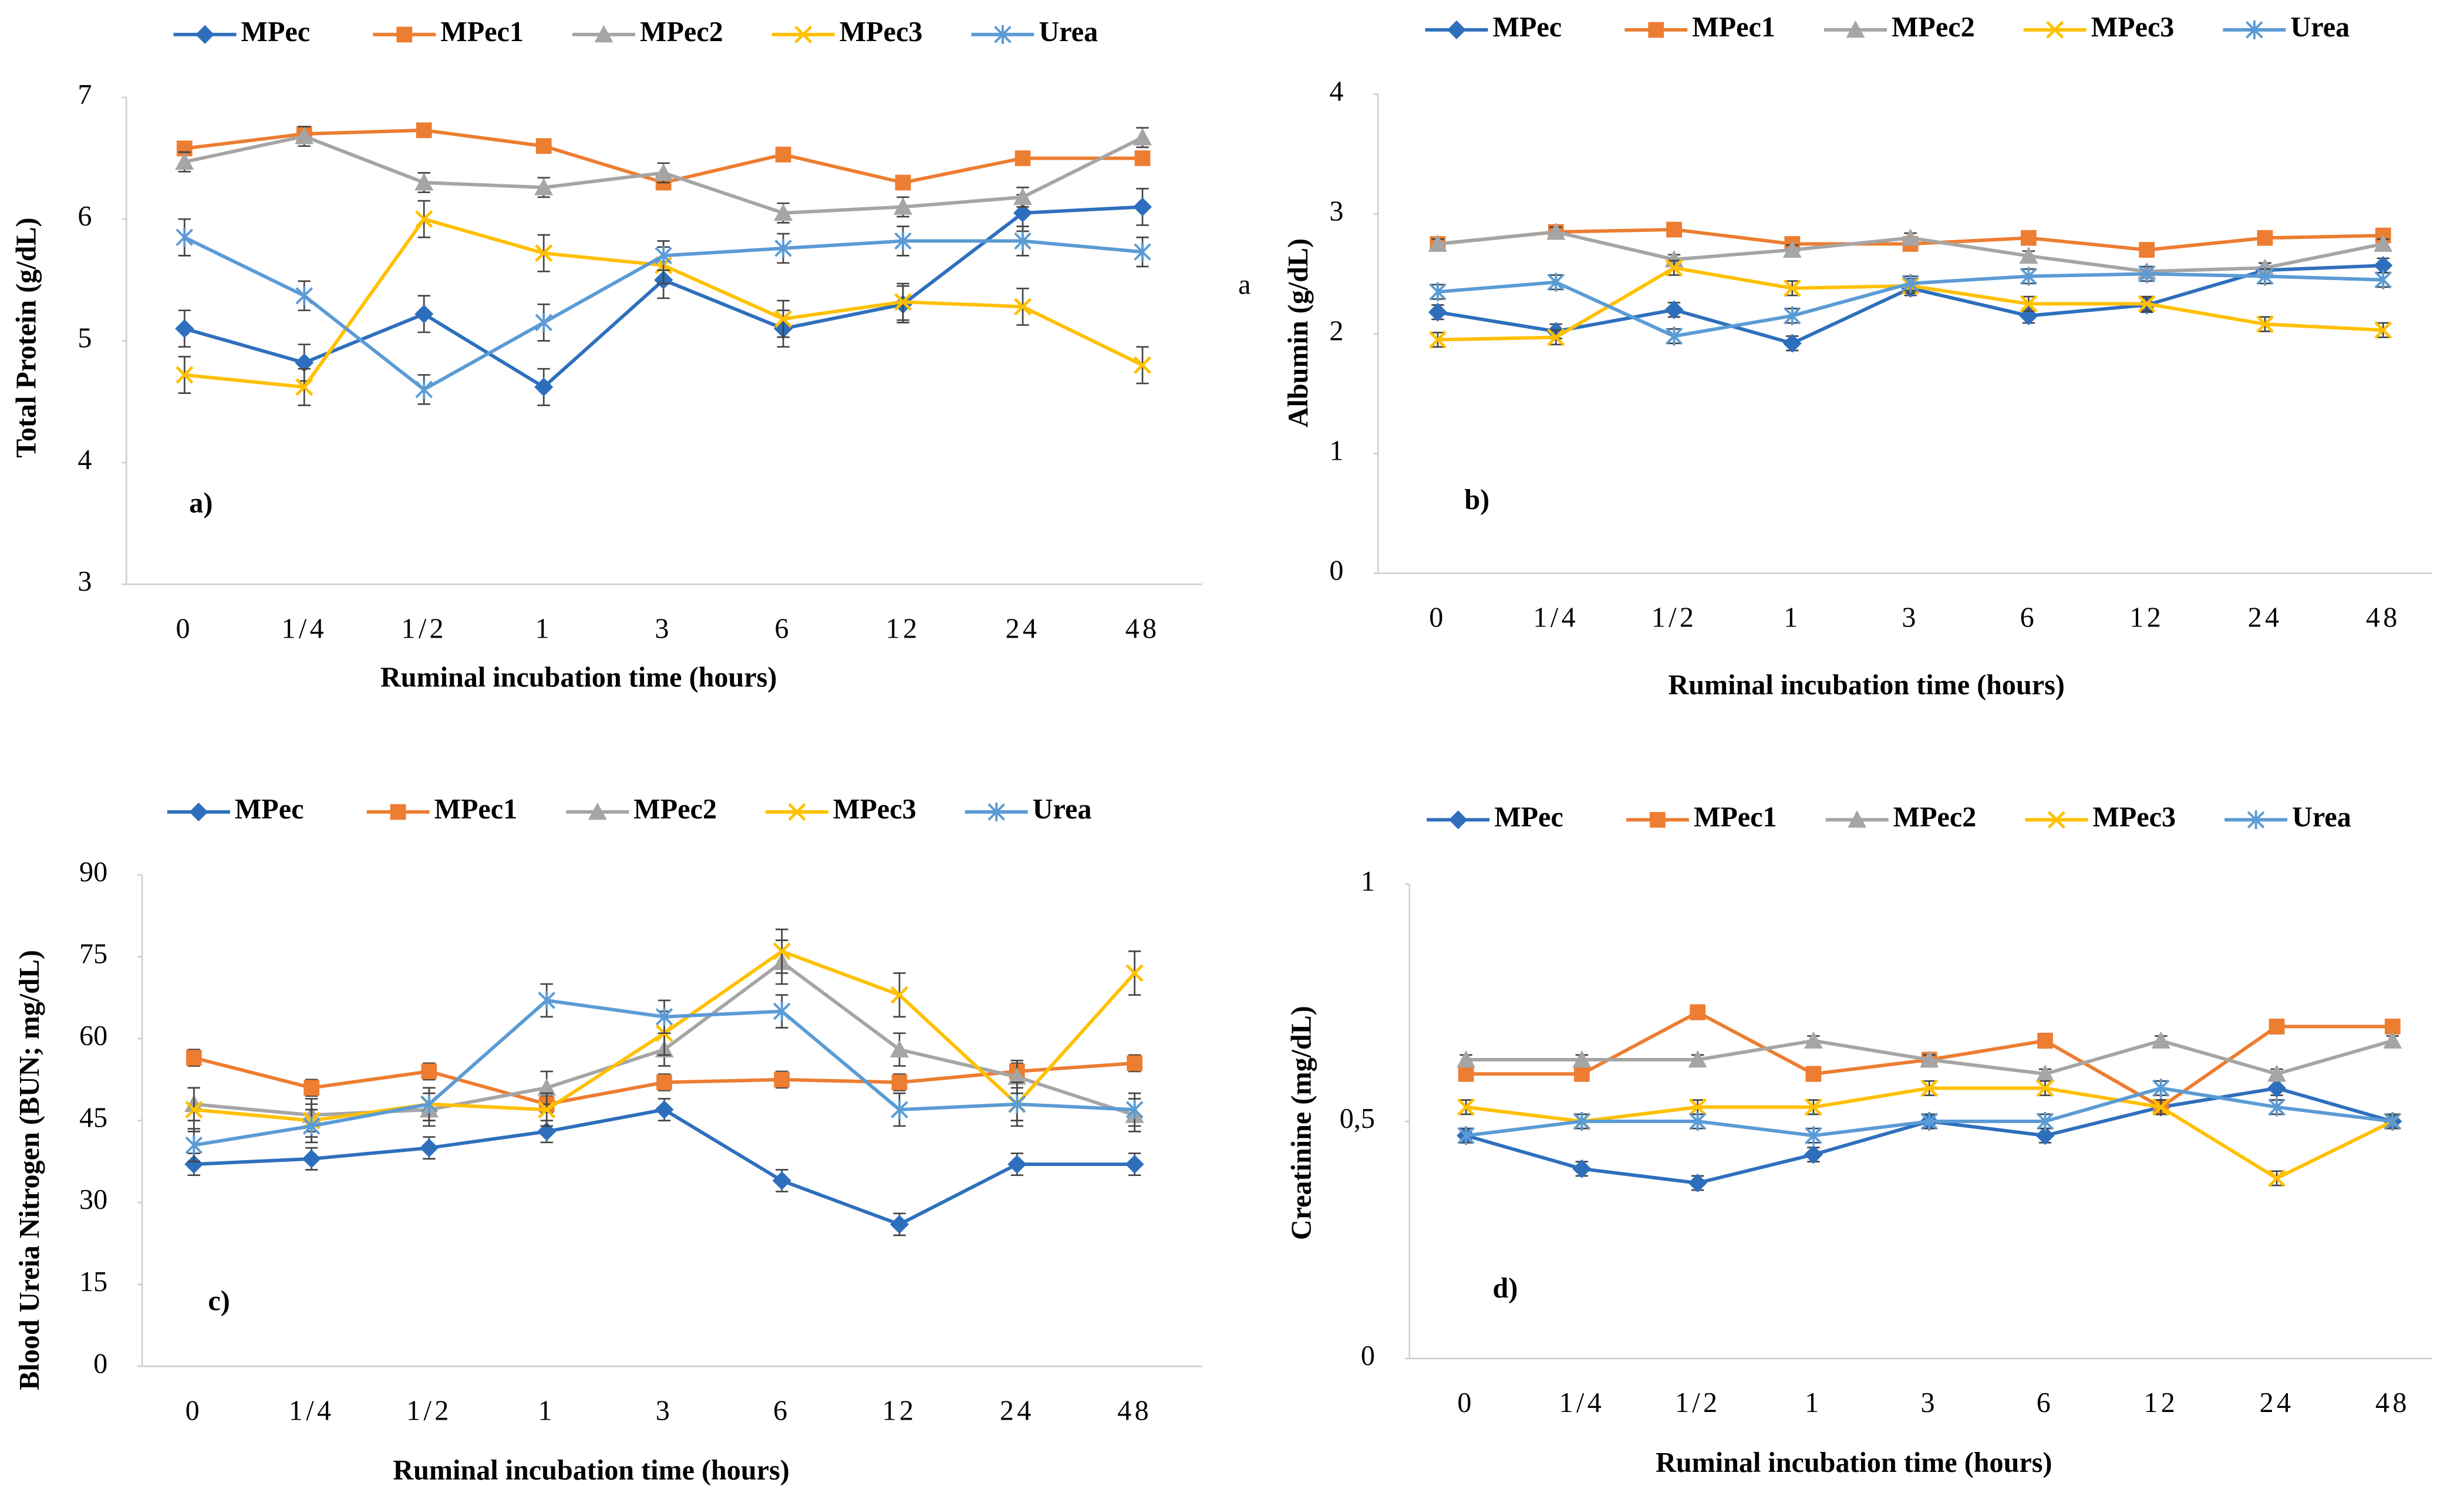  What do you see at coordinates (1034, 32) in the screenshot?
I see `legend-item: Urea` at bounding box center [1034, 32].